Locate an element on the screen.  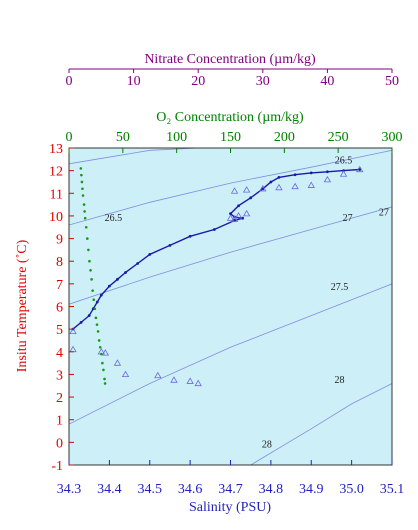
isopycnal-label: 27.5 is located at coordinates (340, 287).